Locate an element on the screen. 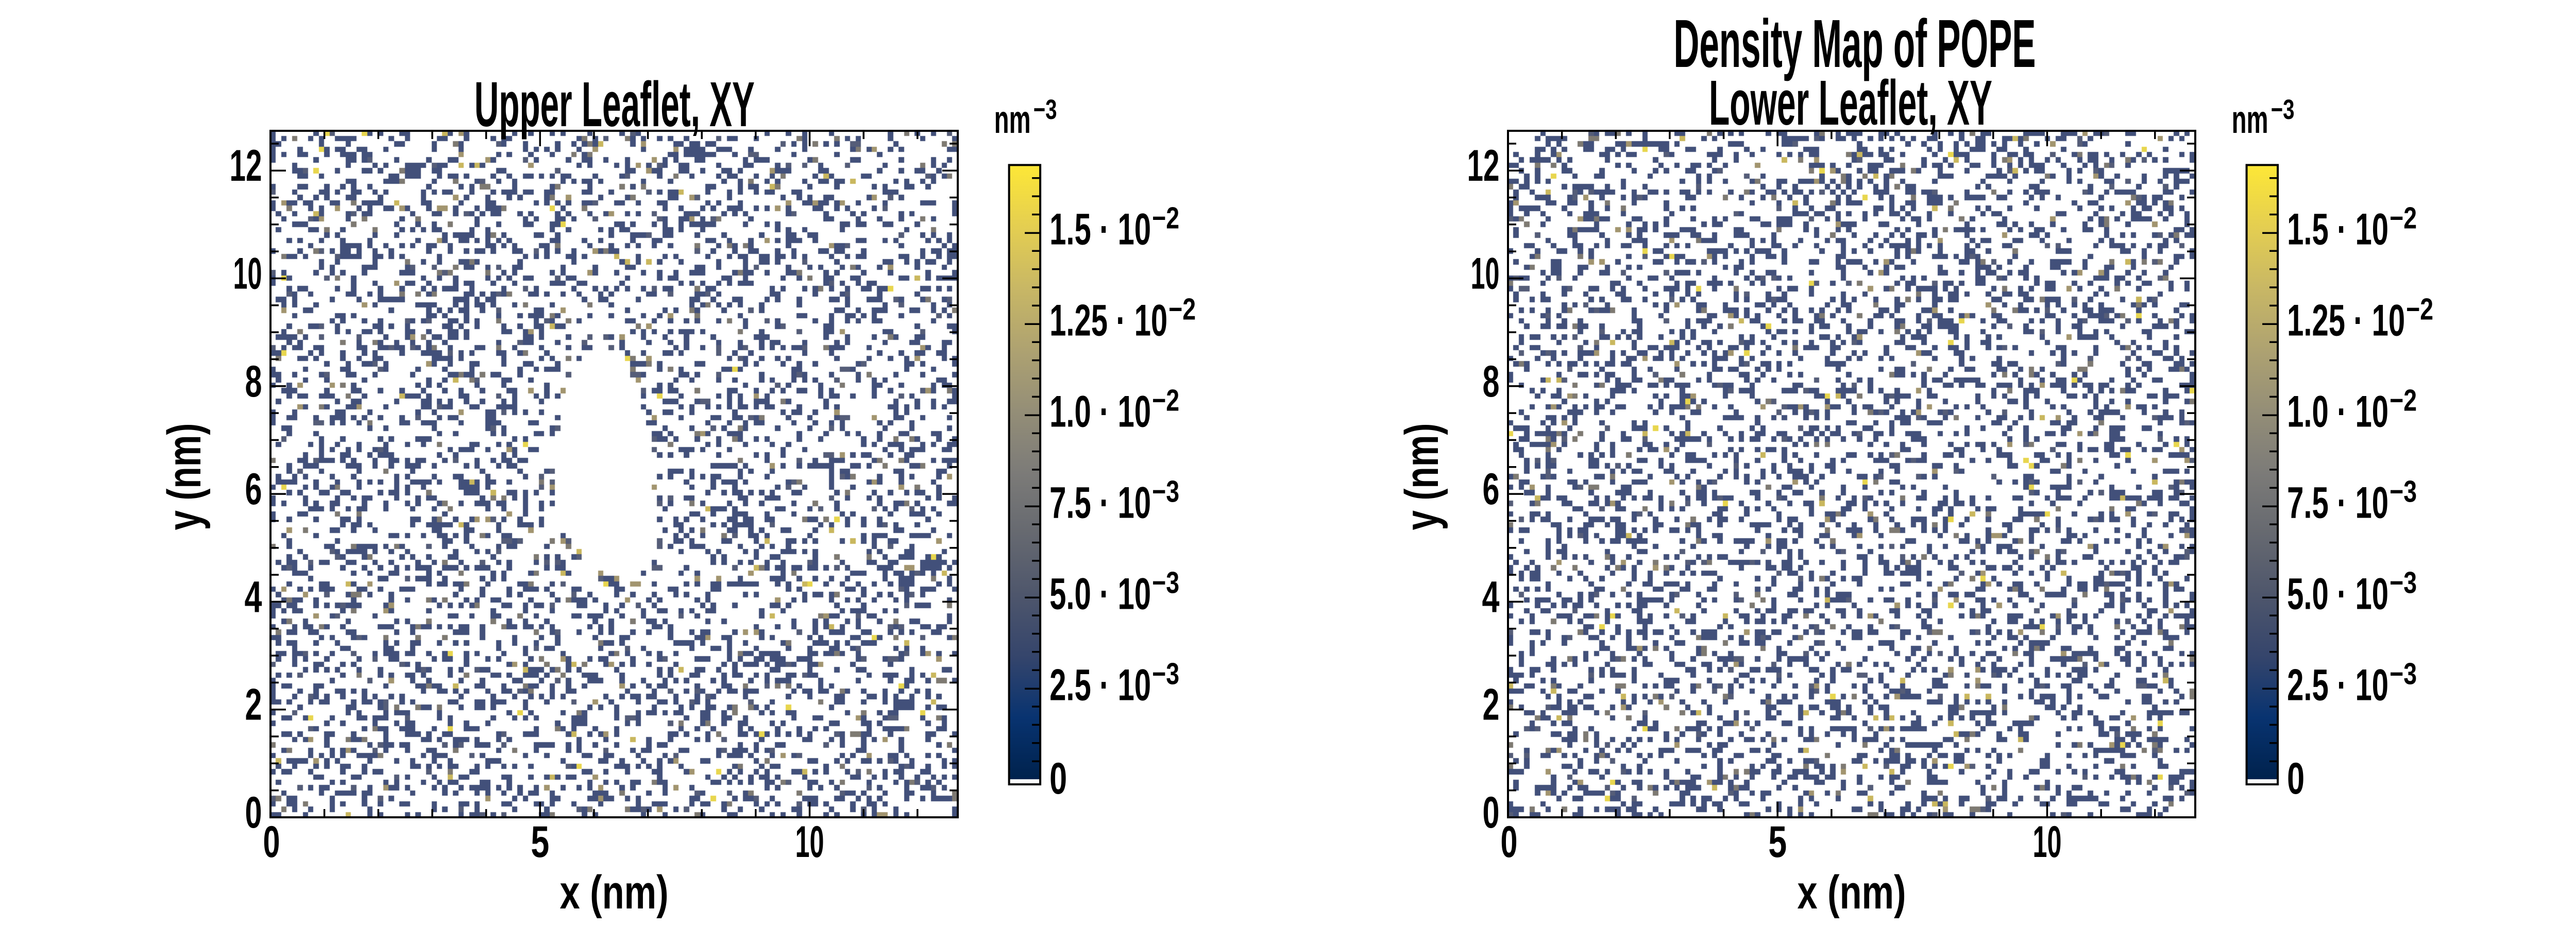 The width and height of the screenshot is (2576, 927). svg-text: Upper Leaflet, XY is located at coordinates (614, 105).